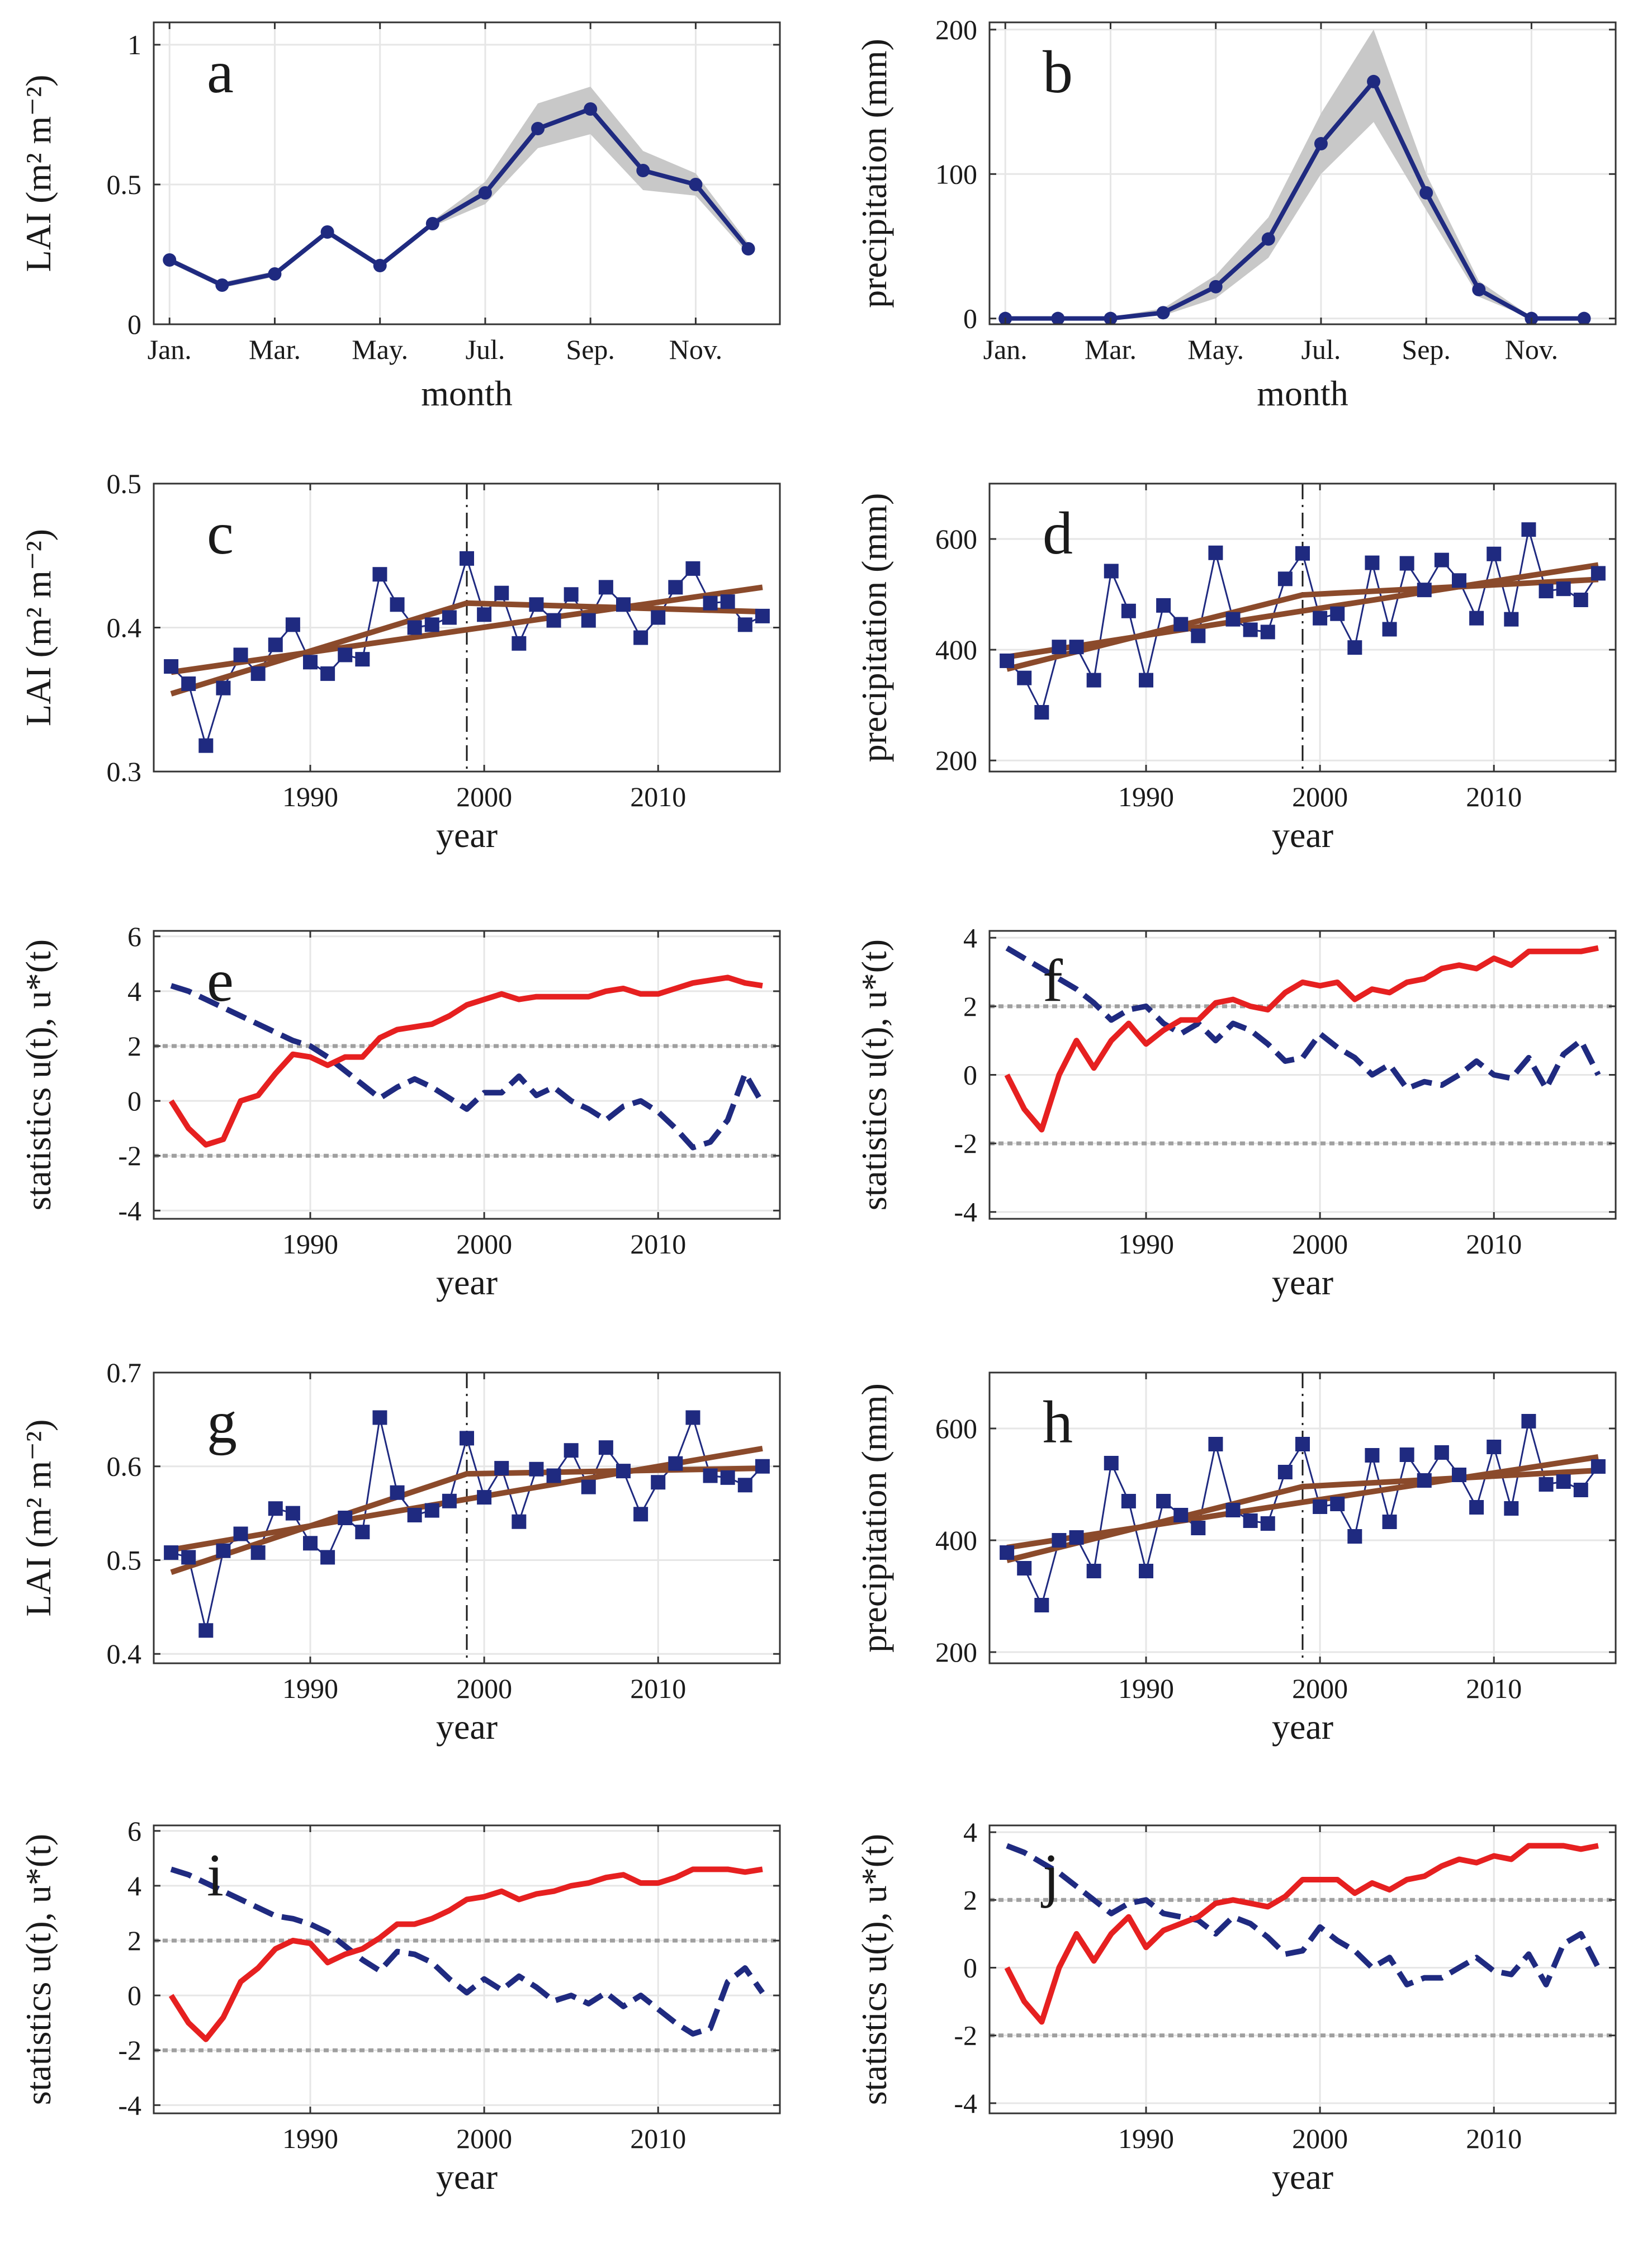  Describe the element at coordinates (134, 1831) in the screenshot. I see `y-tick-label: 6` at that location.